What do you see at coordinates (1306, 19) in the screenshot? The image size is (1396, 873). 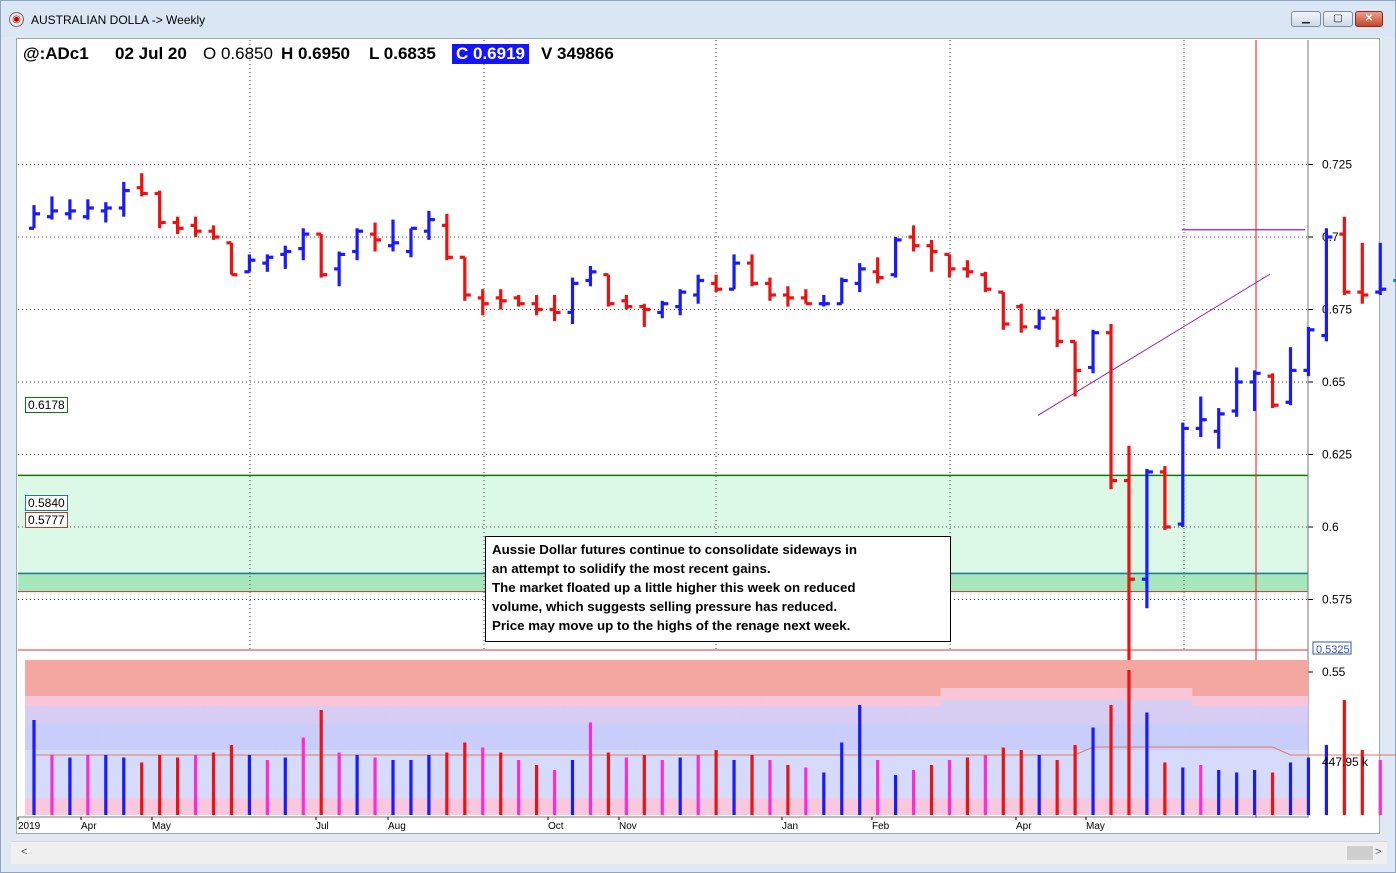 I see `minimize-button: ▁` at bounding box center [1306, 19].